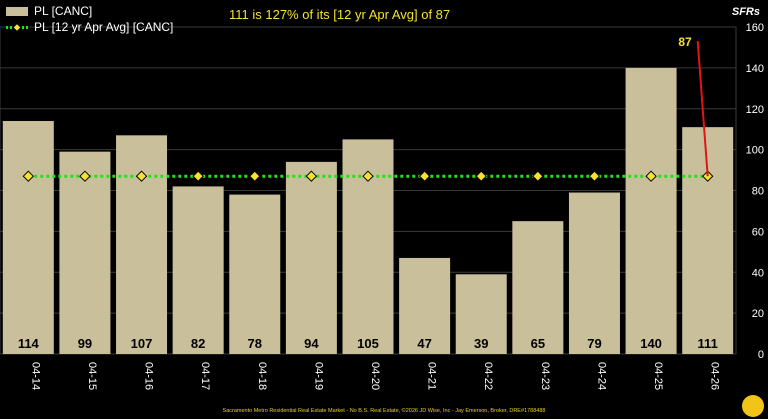  I want to click on legend-bar-swatch, so click(17, 11).